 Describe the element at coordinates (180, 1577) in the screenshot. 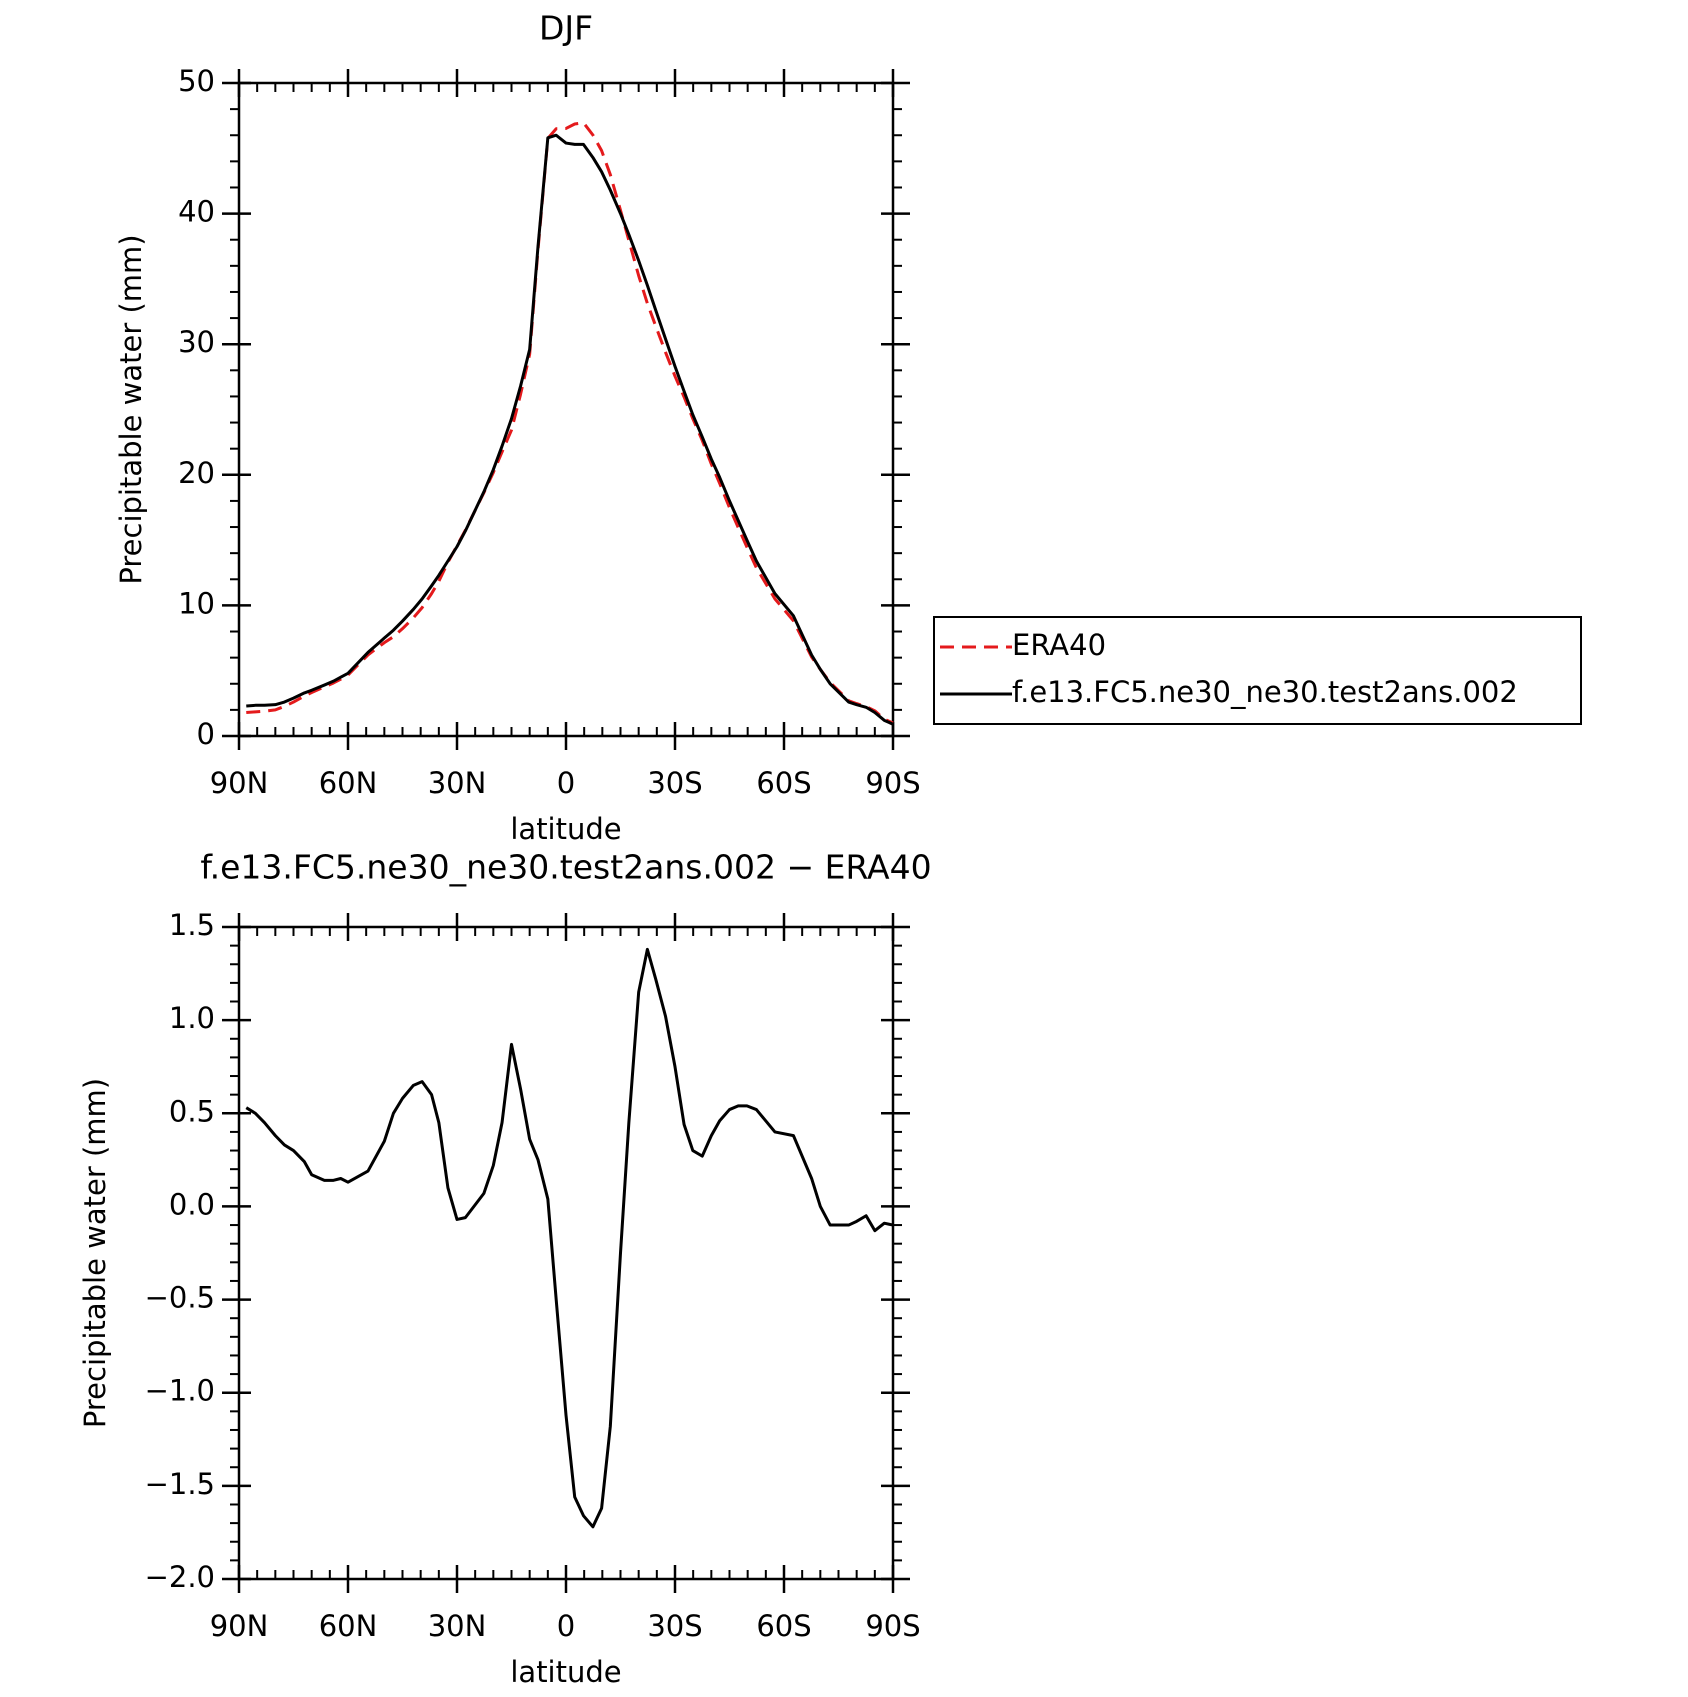

I see `y-tick-label: −2.0` at that location.